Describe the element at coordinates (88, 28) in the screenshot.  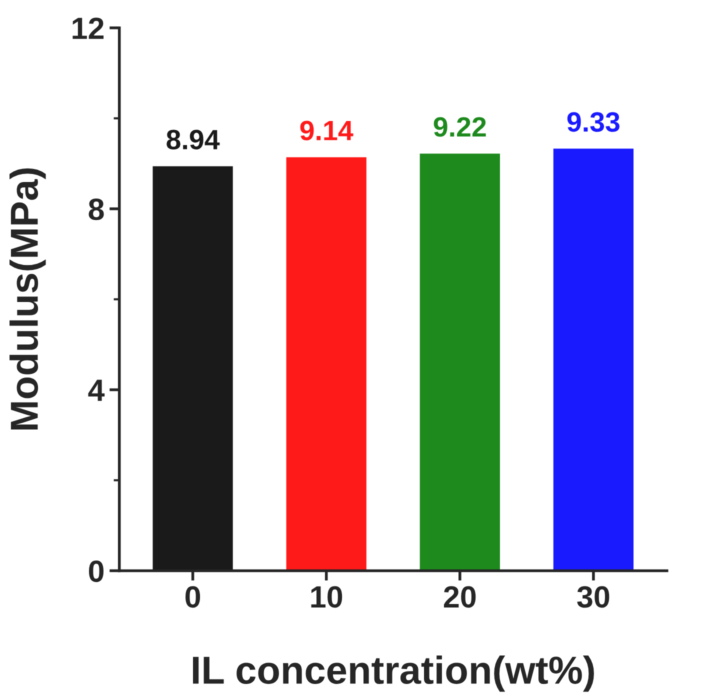
I see `y-tick-label: 12` at that location.